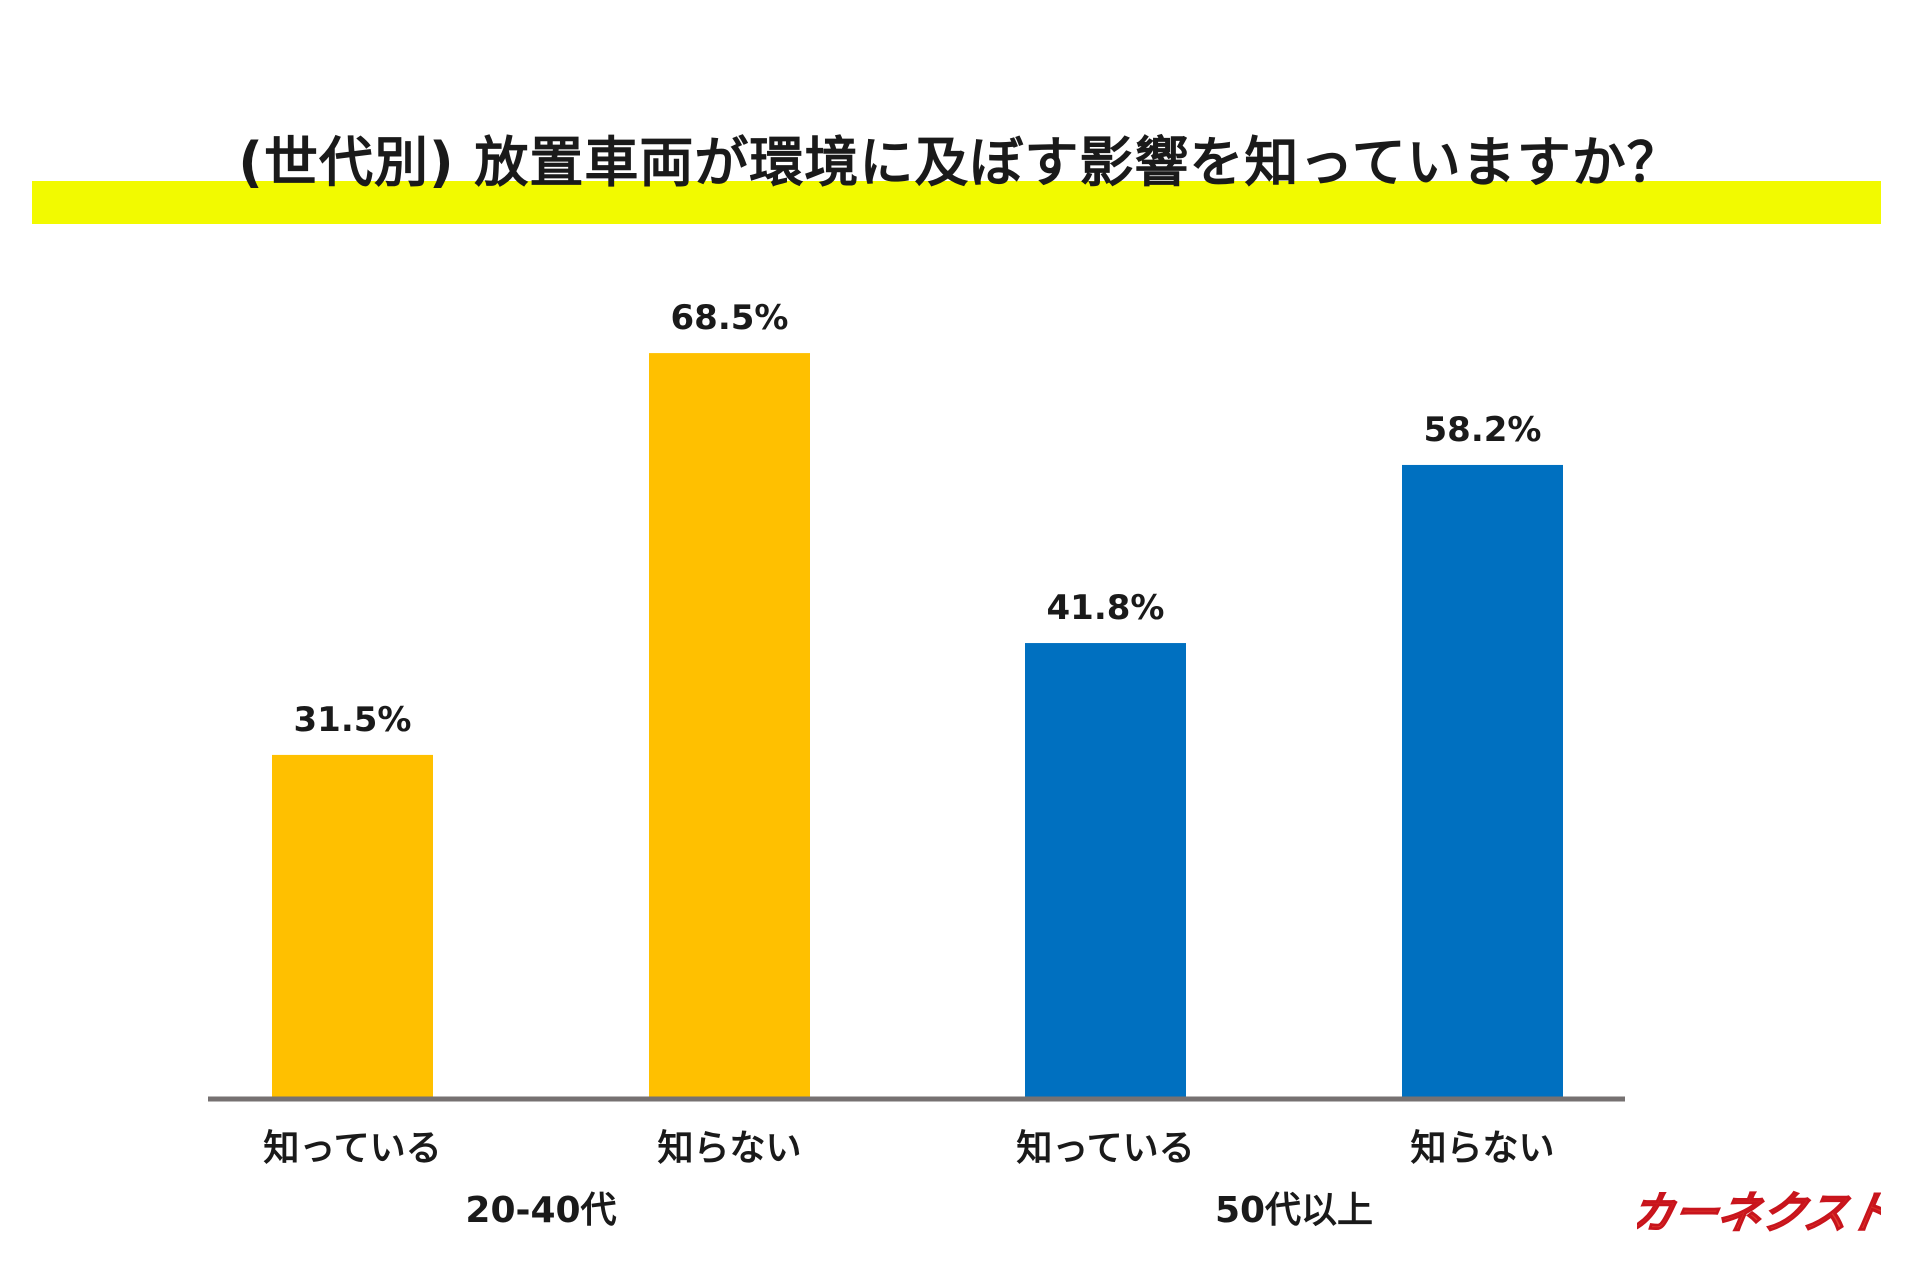 This screenshot has width=1920, height=1280. What do you see at coordinates (1483, 430) in the screenshot?
I see `data-label: 58.2%` at bounding box center [1483, 430].